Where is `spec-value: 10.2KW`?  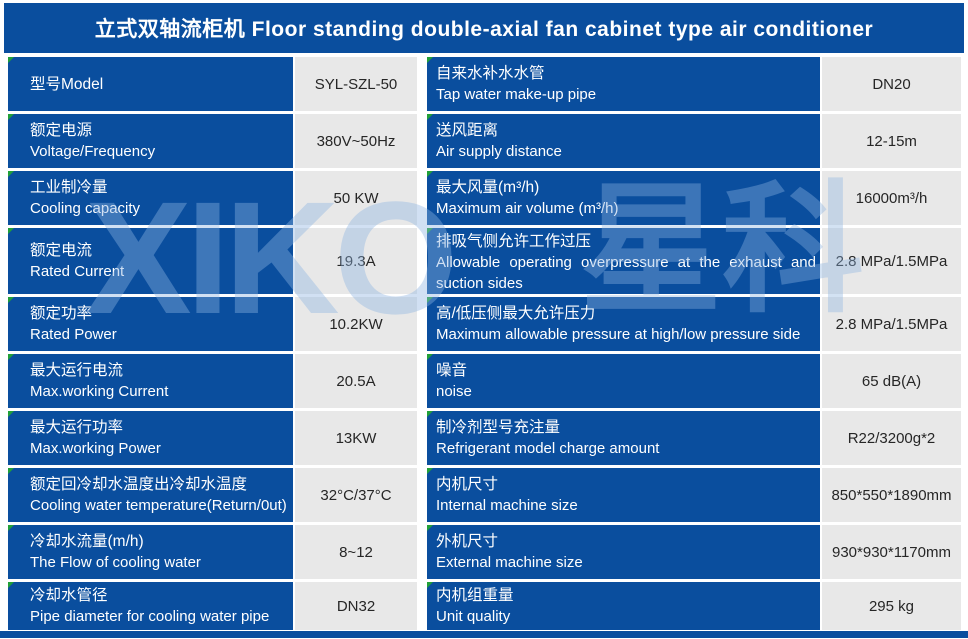
spec-value: 10.2KW is located at coordinates (356, 324).